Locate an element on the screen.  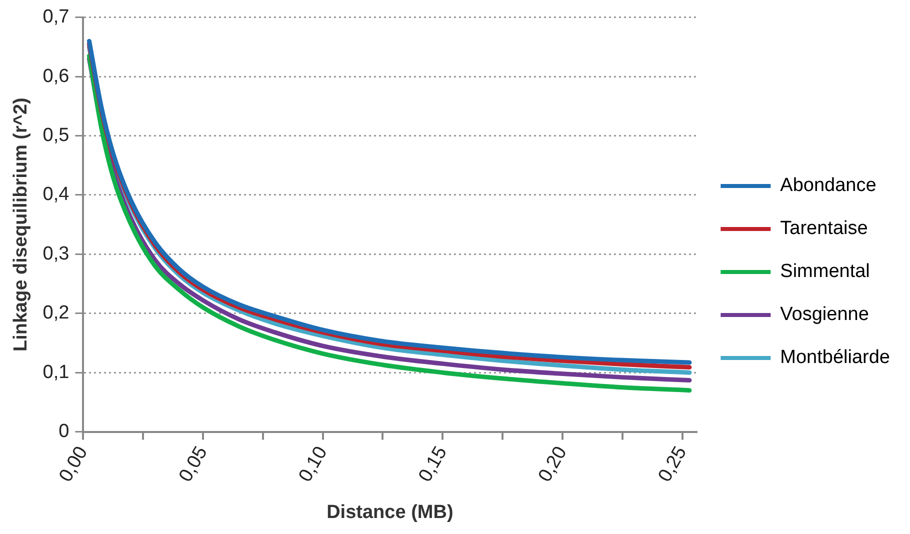
legend-label: Vosgienne is located at coordinates (824, 315).